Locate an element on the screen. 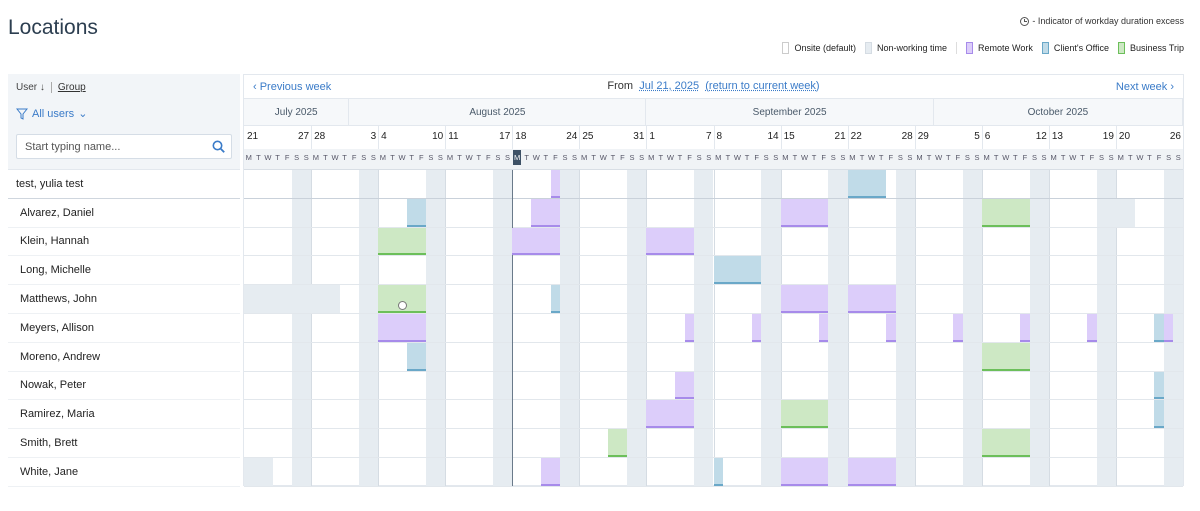  user-row: Long, Michelle is located at coordinates (124, 271).